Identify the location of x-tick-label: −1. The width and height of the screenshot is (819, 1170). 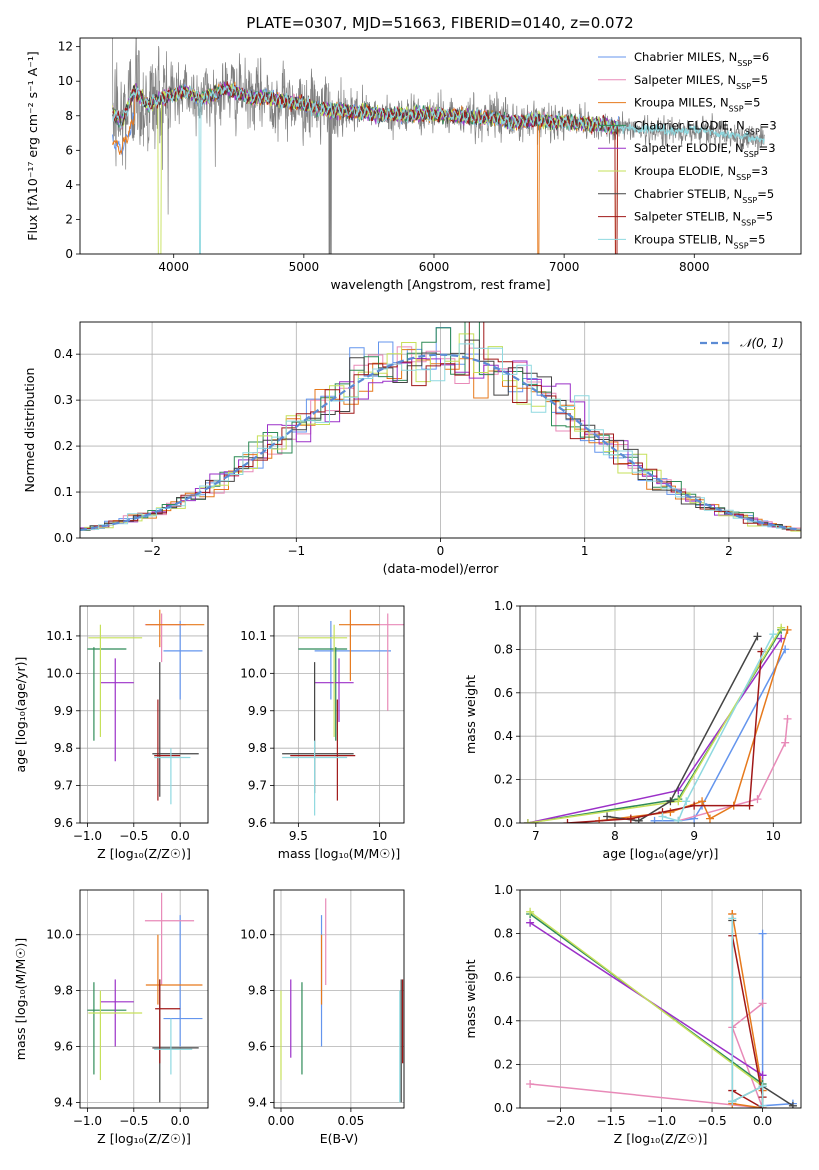
(296, 551).